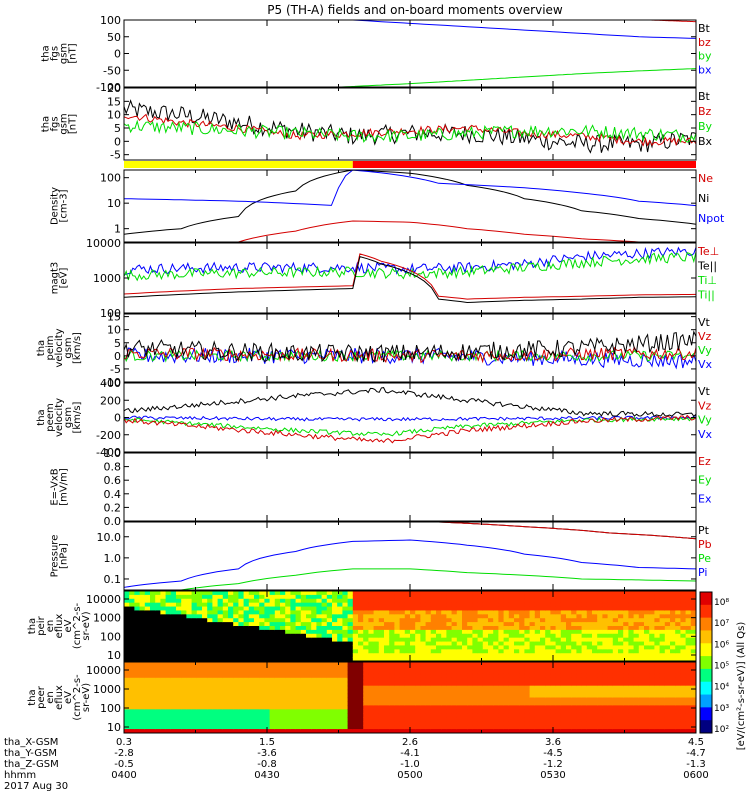  Describe the element at coordinates (410, 626) in the screenshot. I see `peir_spectrogram-cells` at that location.